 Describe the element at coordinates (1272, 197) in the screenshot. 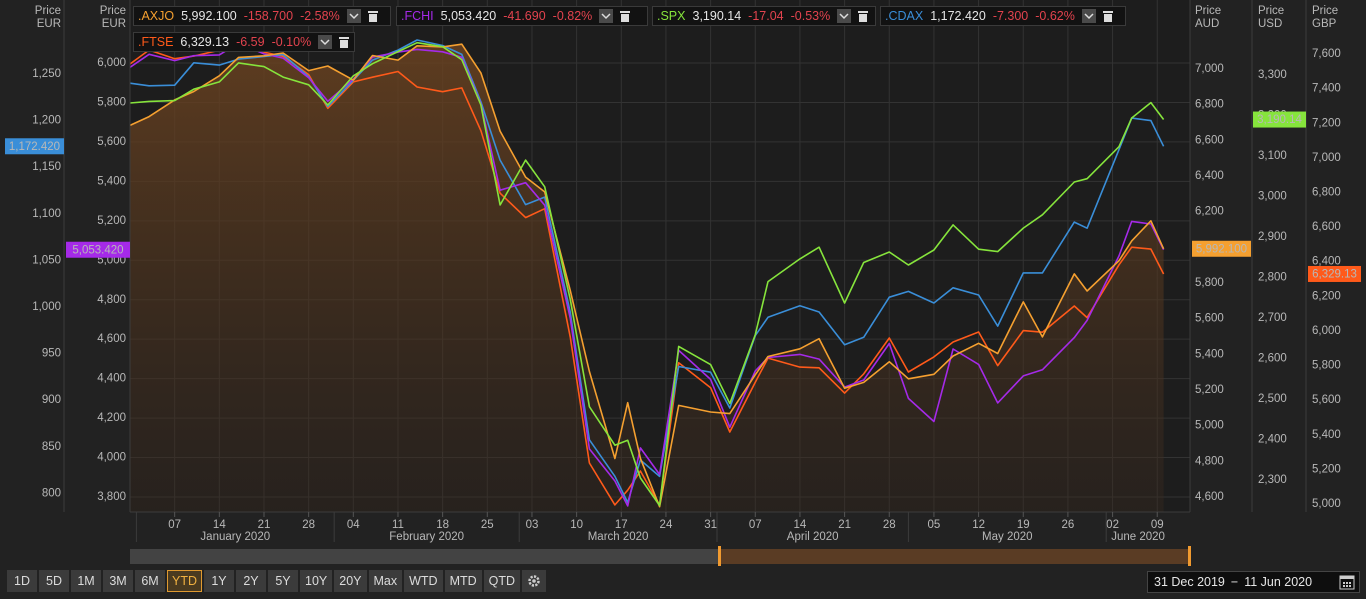

I see `y-tick-label: 3,000` at that location.